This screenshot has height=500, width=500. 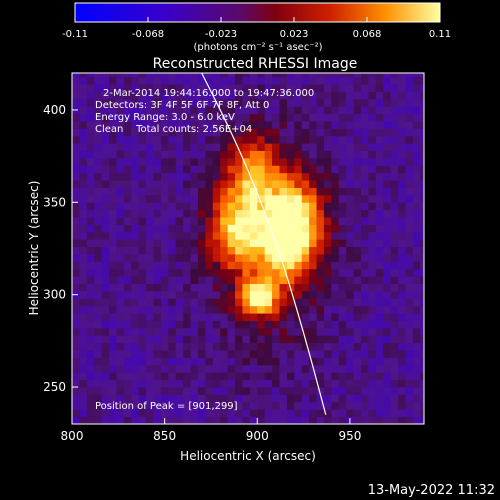 What do you see at coordinates (349, 436) in the screenshot?
I see `x-tick-label: 950` at bounding box center [349, 436].